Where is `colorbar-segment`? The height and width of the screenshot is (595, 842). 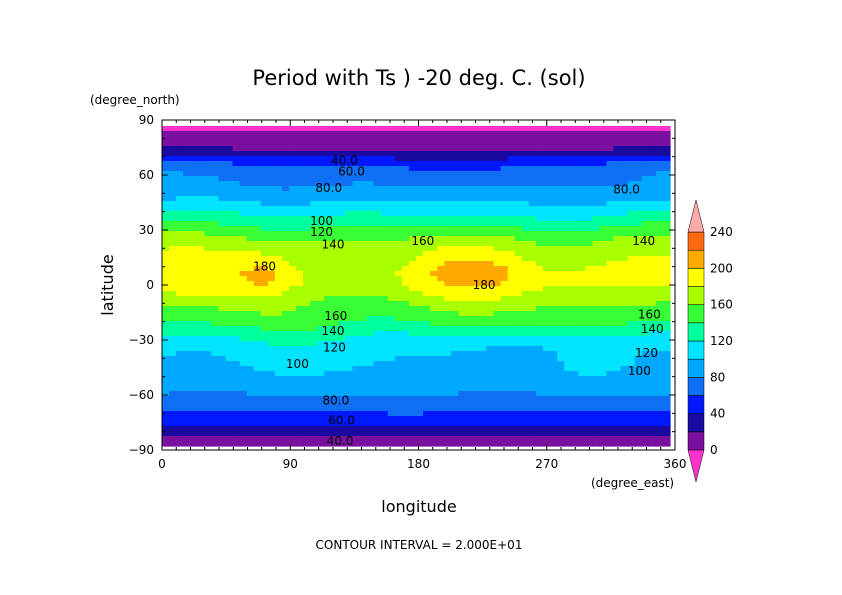
colorbar-segment is located at coordinates (696, 277).